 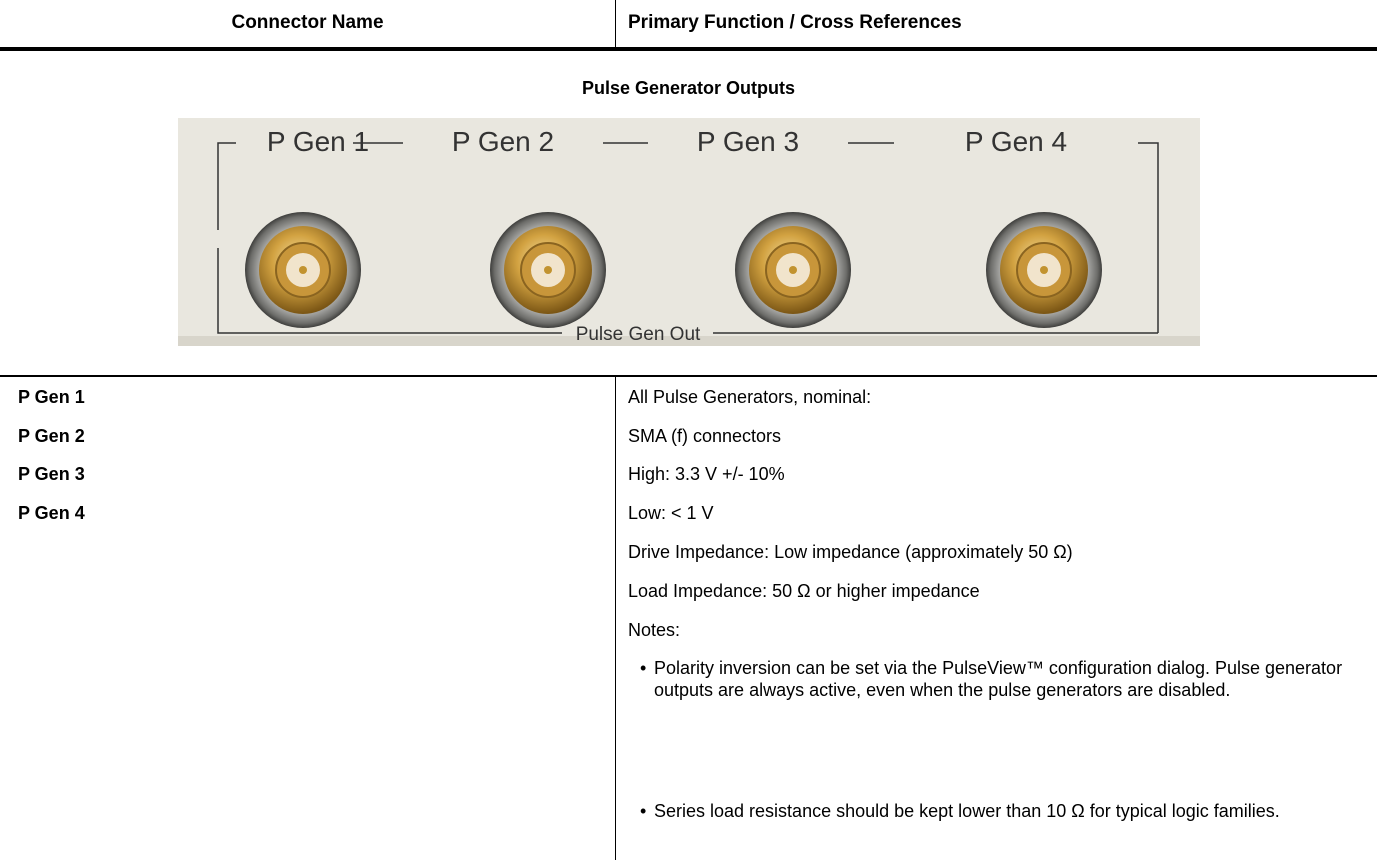 I want to click on row-rule, so click(x=688, y=376).